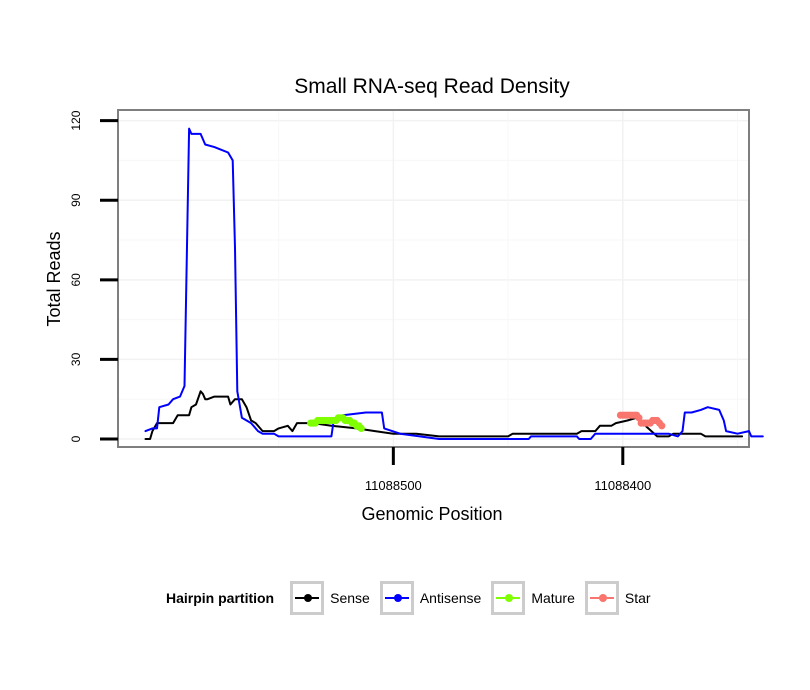  What do you see at coordinates (553, 598) in the screenshot?
I see `legend-label-mature: Mature` at bounding box center [553, 598].